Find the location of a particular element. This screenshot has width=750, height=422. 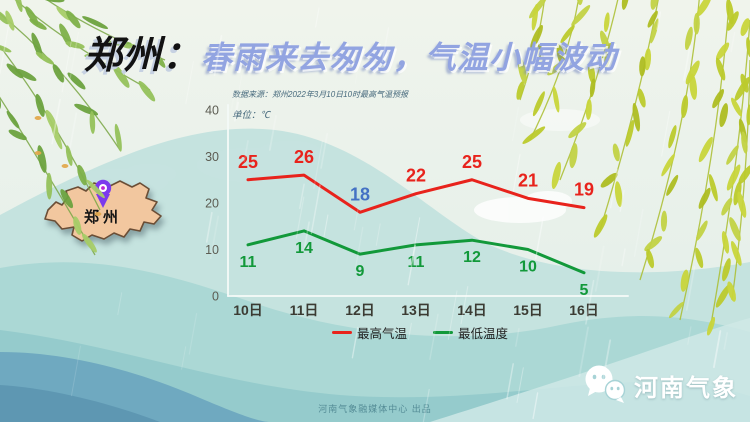

x-tick-label: 10日 is located at coordinates (248, 310).